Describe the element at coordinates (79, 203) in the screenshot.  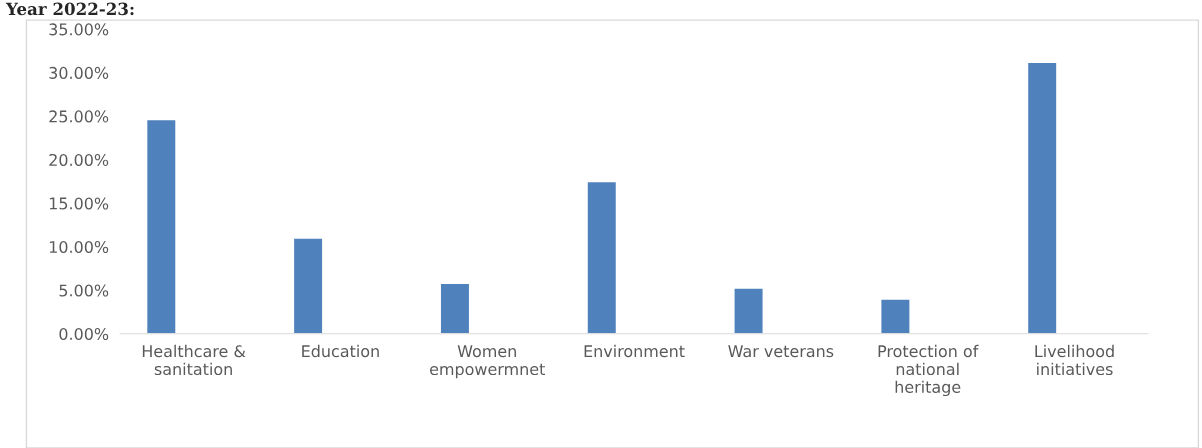
I see `y-tick-label: 15.00%` at that location.